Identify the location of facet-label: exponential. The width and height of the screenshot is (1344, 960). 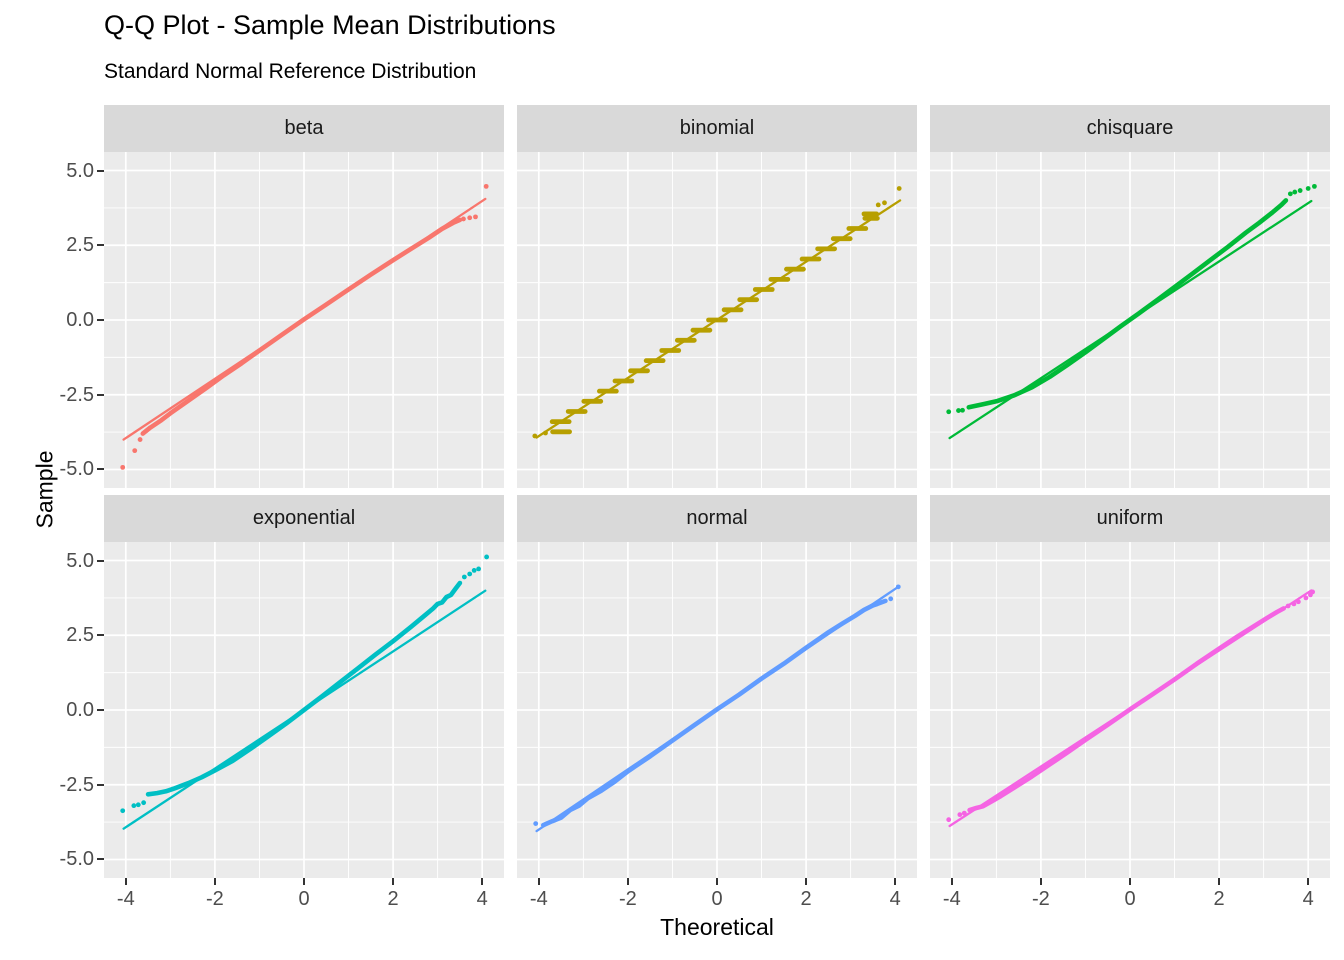
(304, 518).